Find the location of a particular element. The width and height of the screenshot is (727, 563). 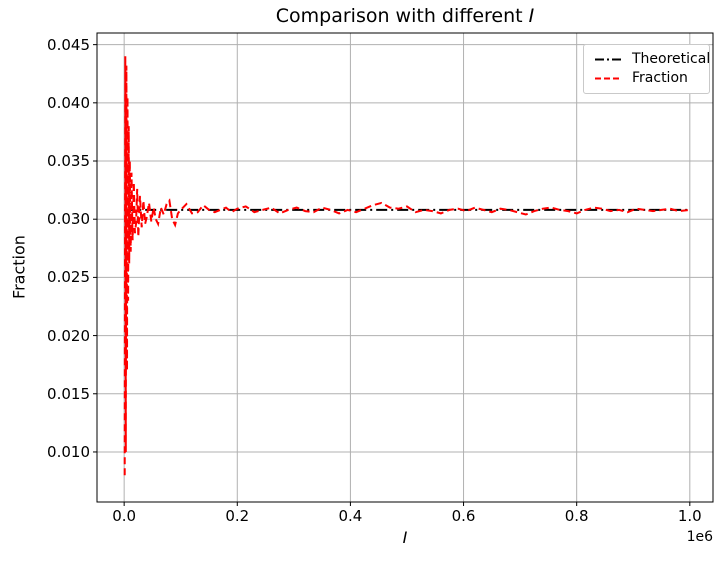

x-tick-label: 1.0 is located at coordinates (689, 516).